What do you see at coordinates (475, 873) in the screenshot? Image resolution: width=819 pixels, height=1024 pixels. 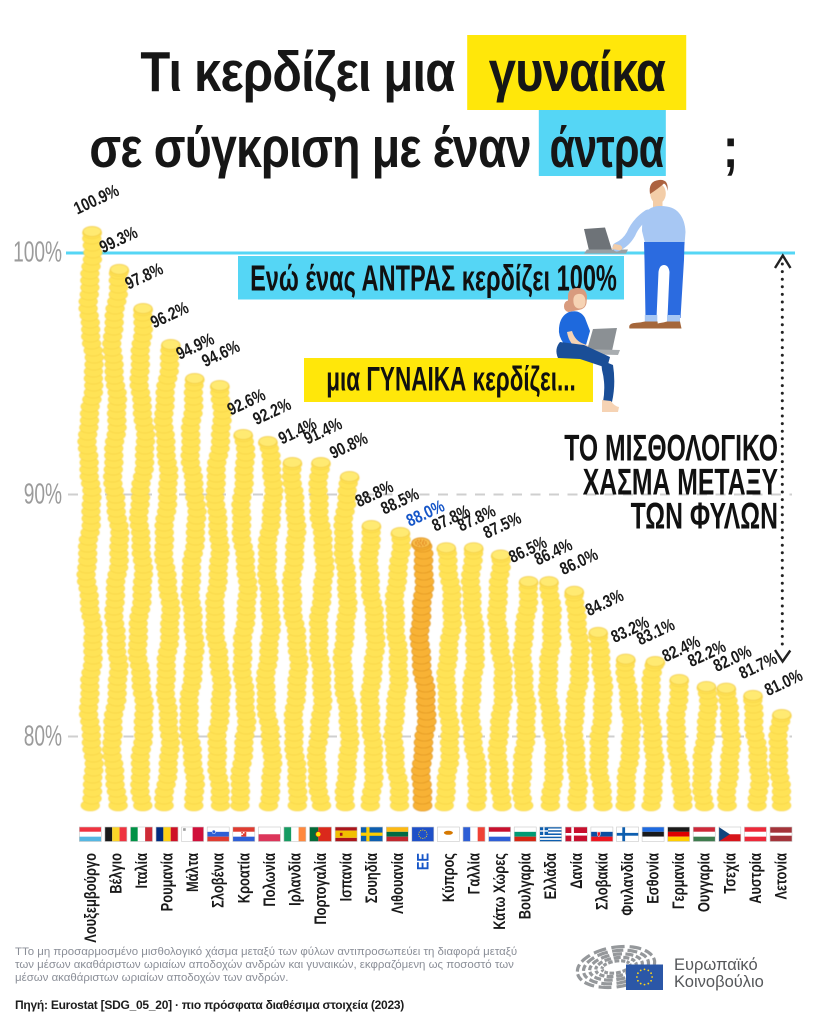 I see `svg-text: Γαλλία` at bounding box center [475, 873].